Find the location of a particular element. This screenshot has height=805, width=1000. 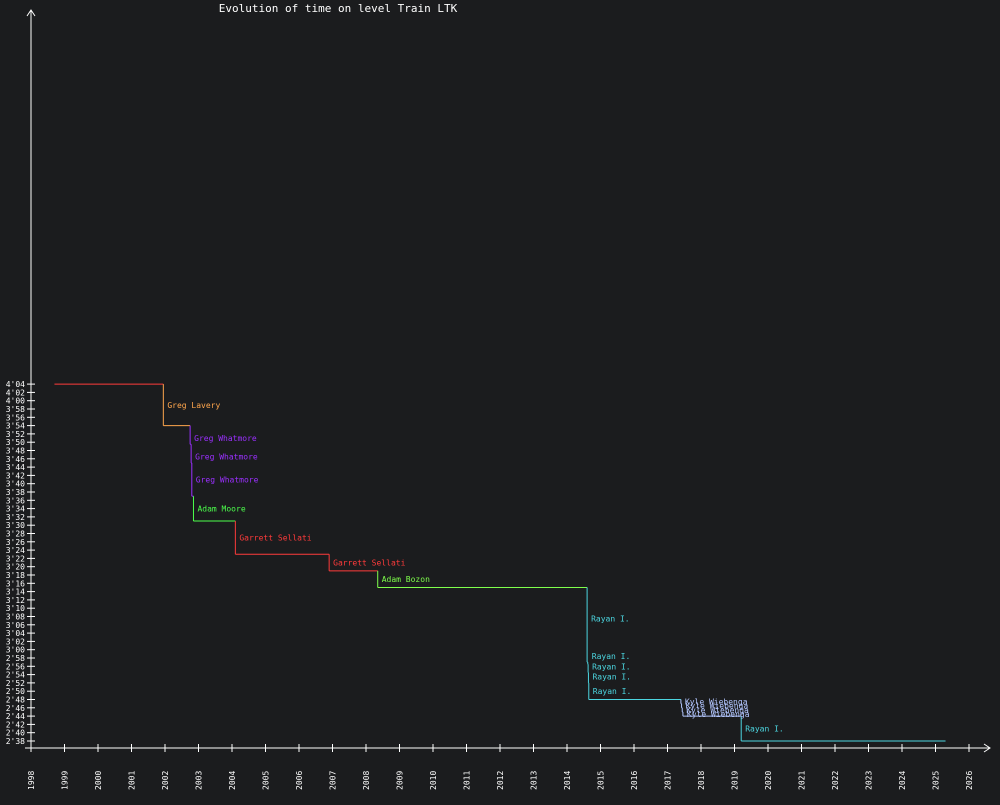

y-tick-label: 3'14 is located at coordinates (15, 592).